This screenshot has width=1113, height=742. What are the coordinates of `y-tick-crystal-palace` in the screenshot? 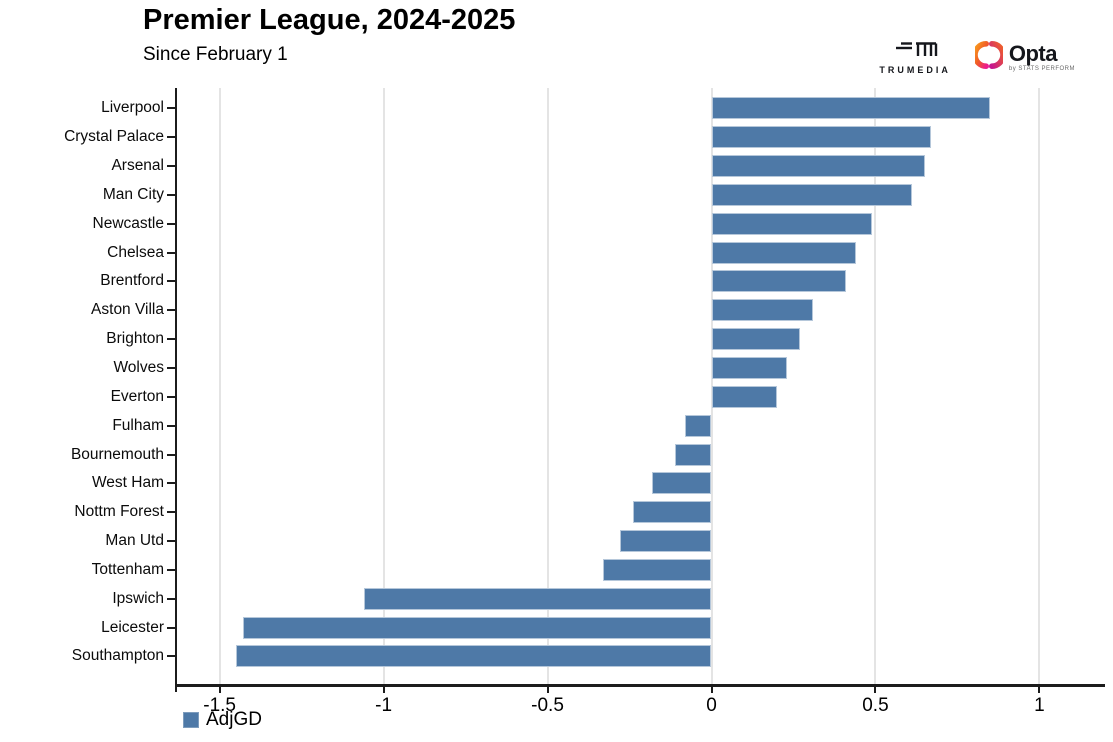 It's located at (172, 137).